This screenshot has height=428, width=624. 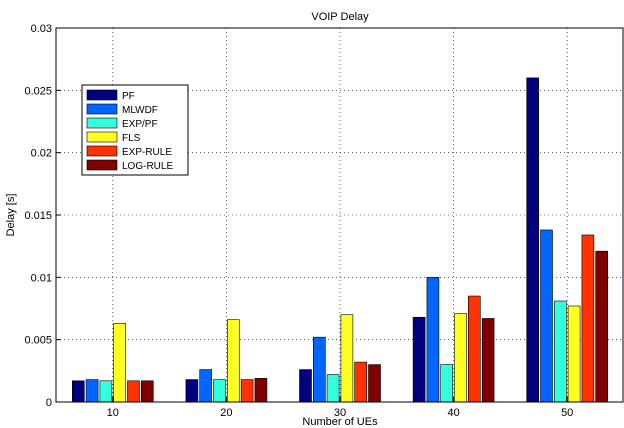 I want to click on x-tick-label: 50, so click(x=567, y=413).